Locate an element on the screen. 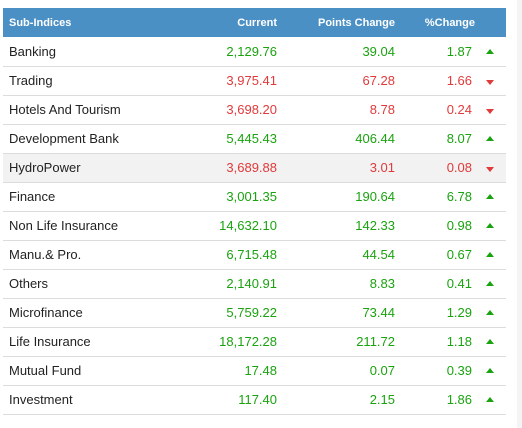 The width and height of the screenshot is (522, 428). table-row: HydroPower 3,689.88 3.01 0.08 is located at coordinates (254, 168).